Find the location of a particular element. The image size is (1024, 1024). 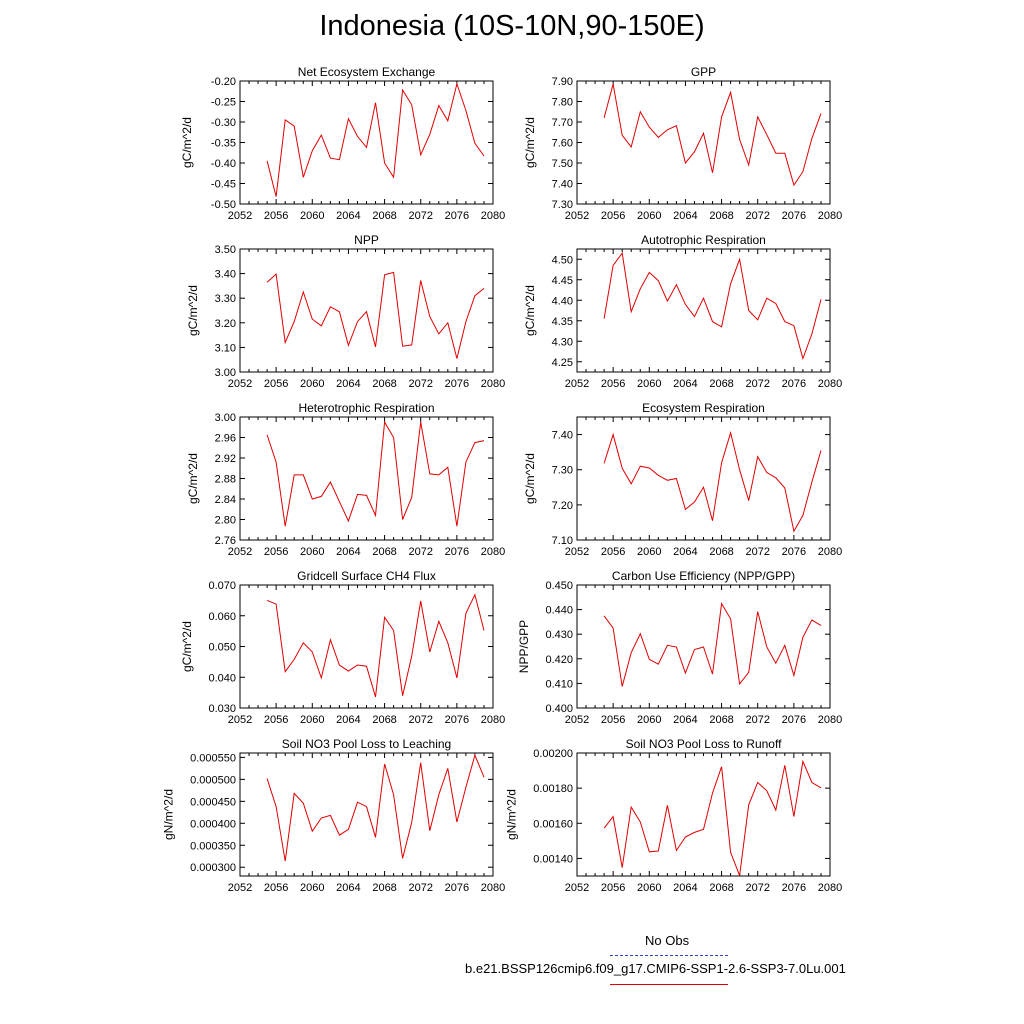

y-tick-label: 0.420 is located at coordinates (559, 660).